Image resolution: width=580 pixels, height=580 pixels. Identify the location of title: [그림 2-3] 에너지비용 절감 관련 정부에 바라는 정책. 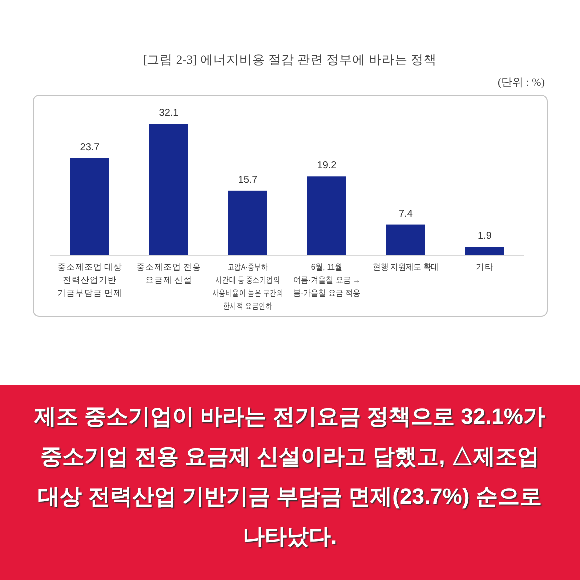
(290, 60).